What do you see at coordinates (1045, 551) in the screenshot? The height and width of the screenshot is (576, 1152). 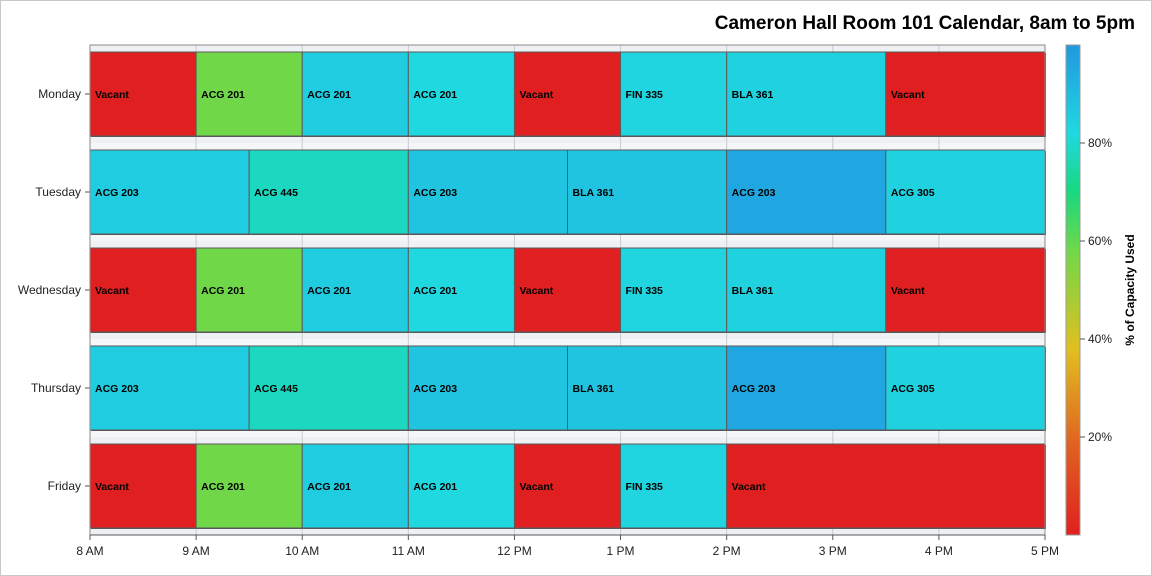 I see `x-tick-label: 5 PM` at bounding box center [1045, 551].